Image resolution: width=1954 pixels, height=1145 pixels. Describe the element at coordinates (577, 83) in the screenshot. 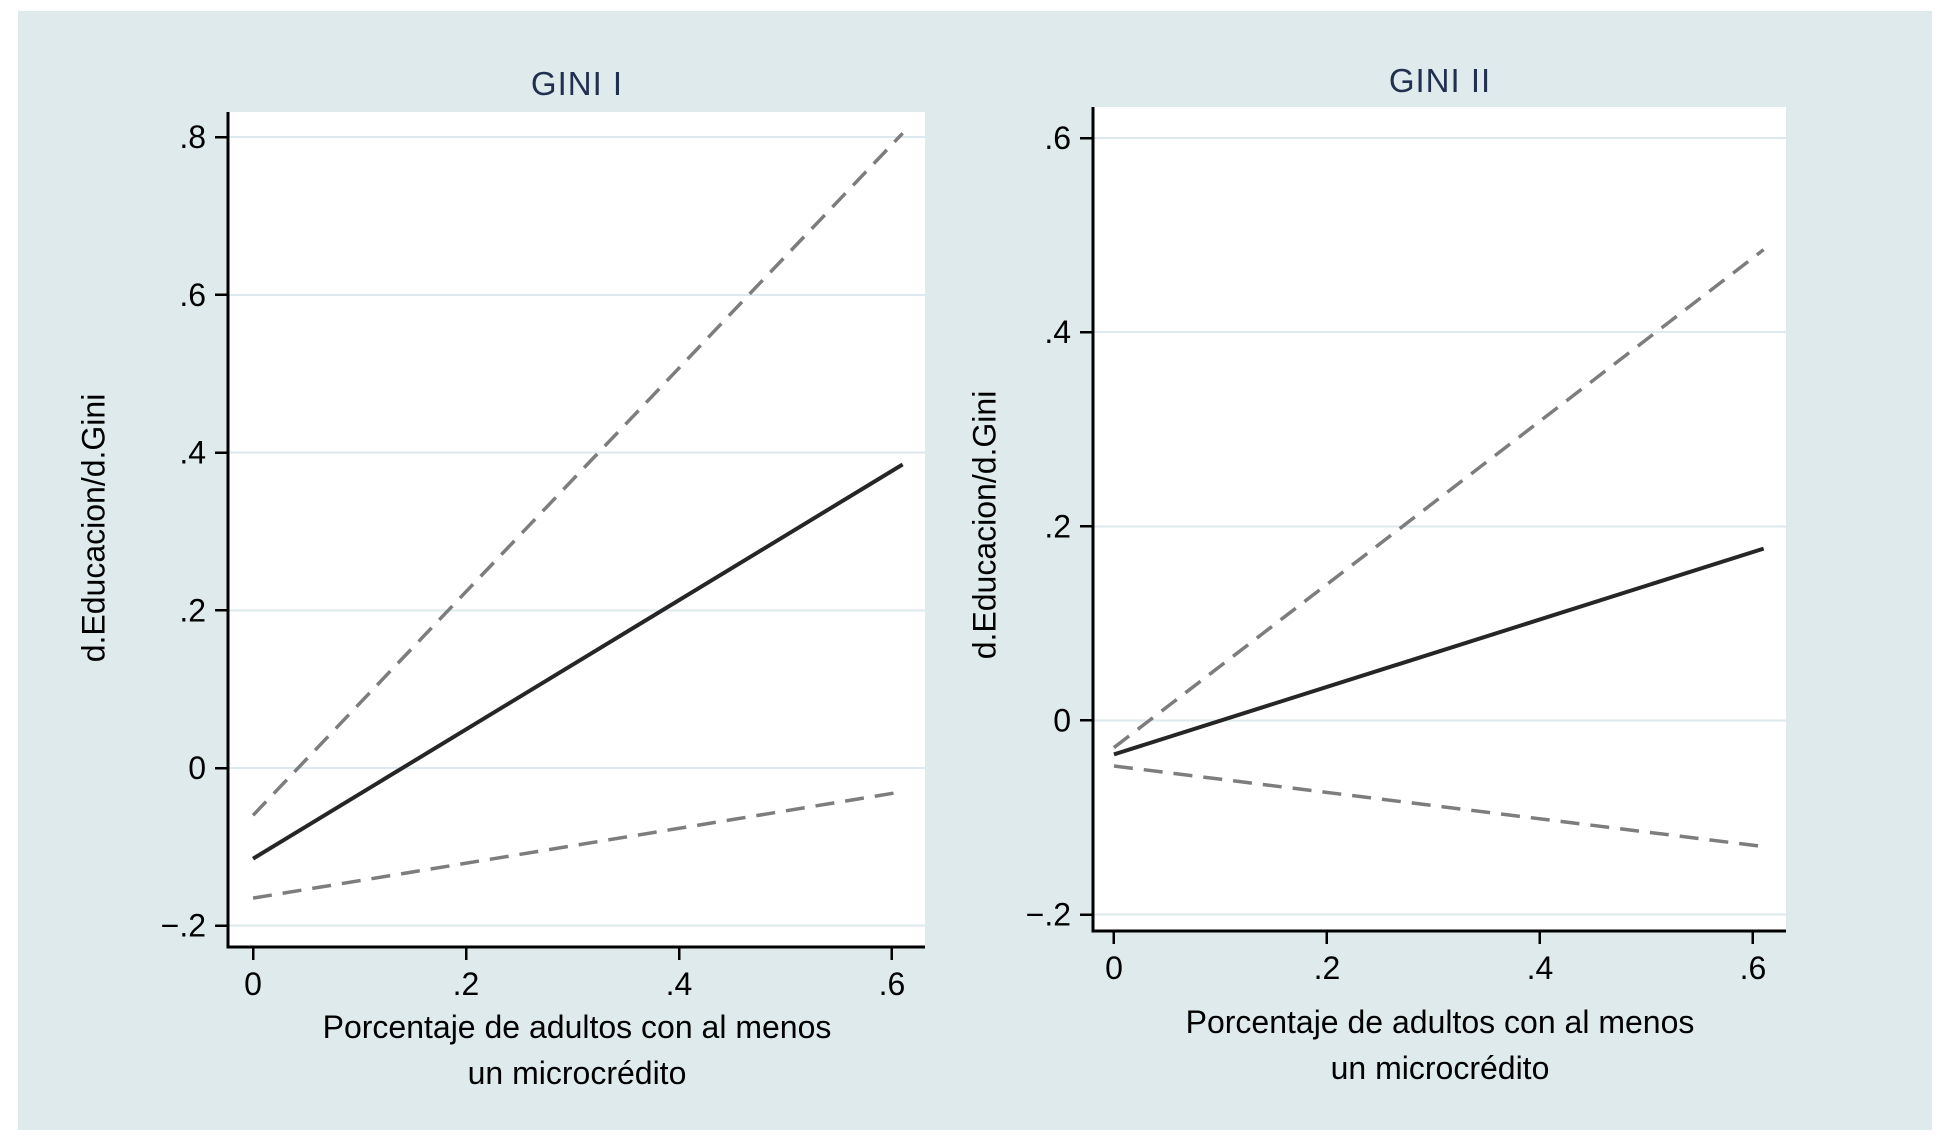

I see `panel-title-gini-1: GINI I` at that location.